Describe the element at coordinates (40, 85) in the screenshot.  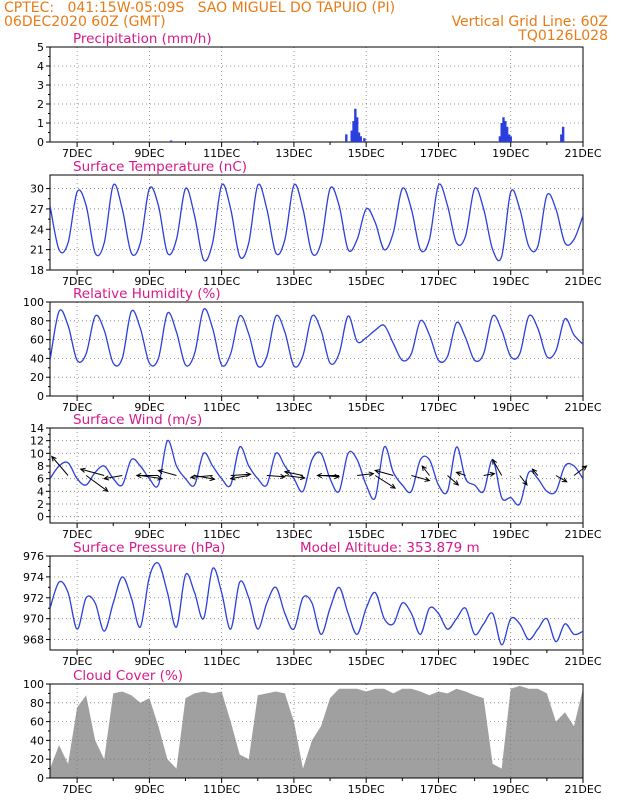
I see `y-tick-label: 3` at that location.